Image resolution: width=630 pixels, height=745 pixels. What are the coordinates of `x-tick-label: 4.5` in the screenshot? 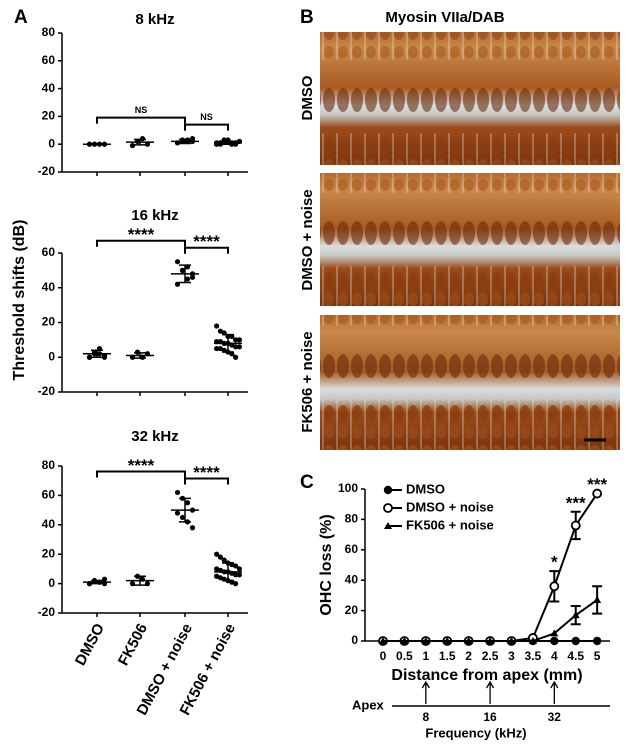 It's located at (575, 656).